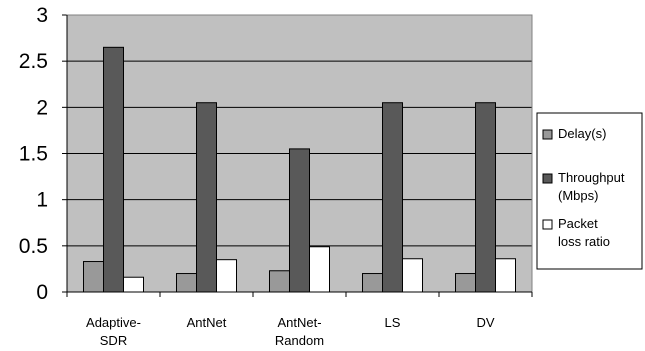 The height and width of the screenshot is (351, 645). What do you see at coordinates (33, 61) in the screenshot?
I see `y-tick-label: 2.5` at bounding box center [33, 61].